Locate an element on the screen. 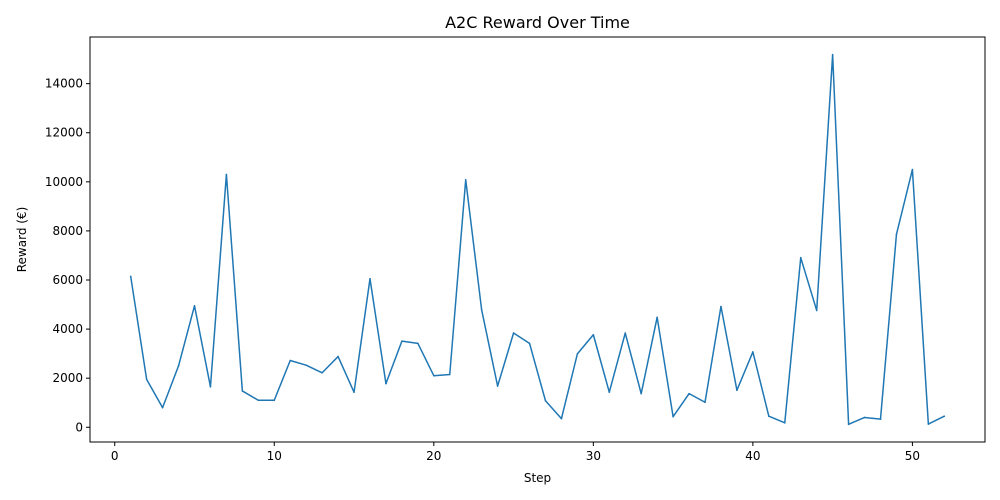  y-tick-label: 6000 is located at coordinates (67, 280).